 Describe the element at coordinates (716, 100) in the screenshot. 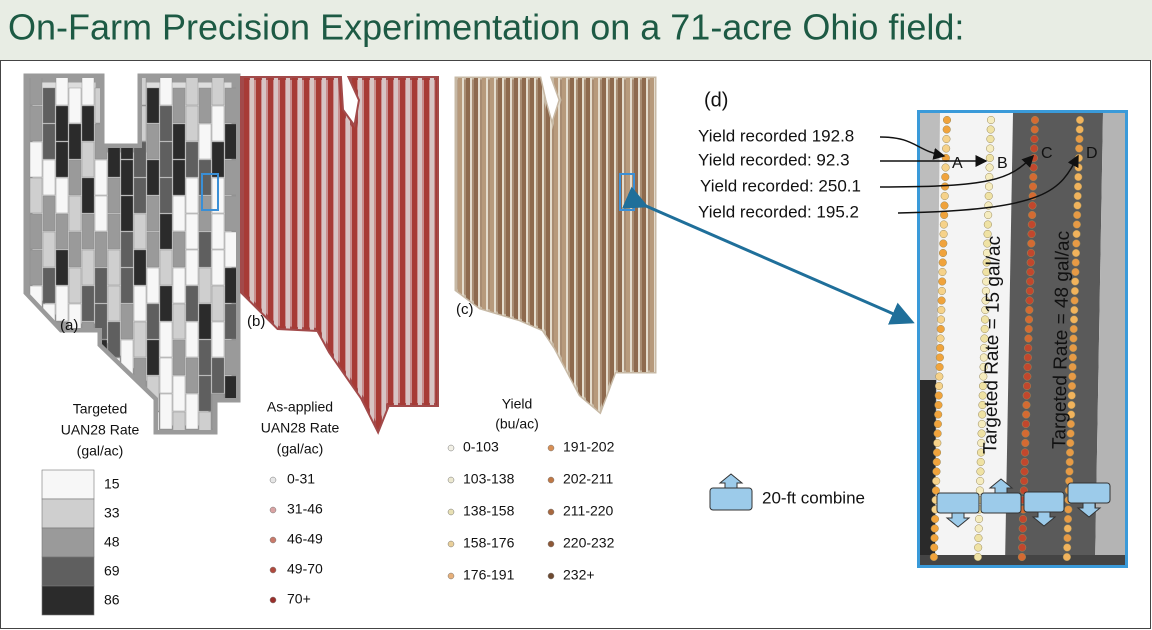

I see `panel-label: (d)` at that location.